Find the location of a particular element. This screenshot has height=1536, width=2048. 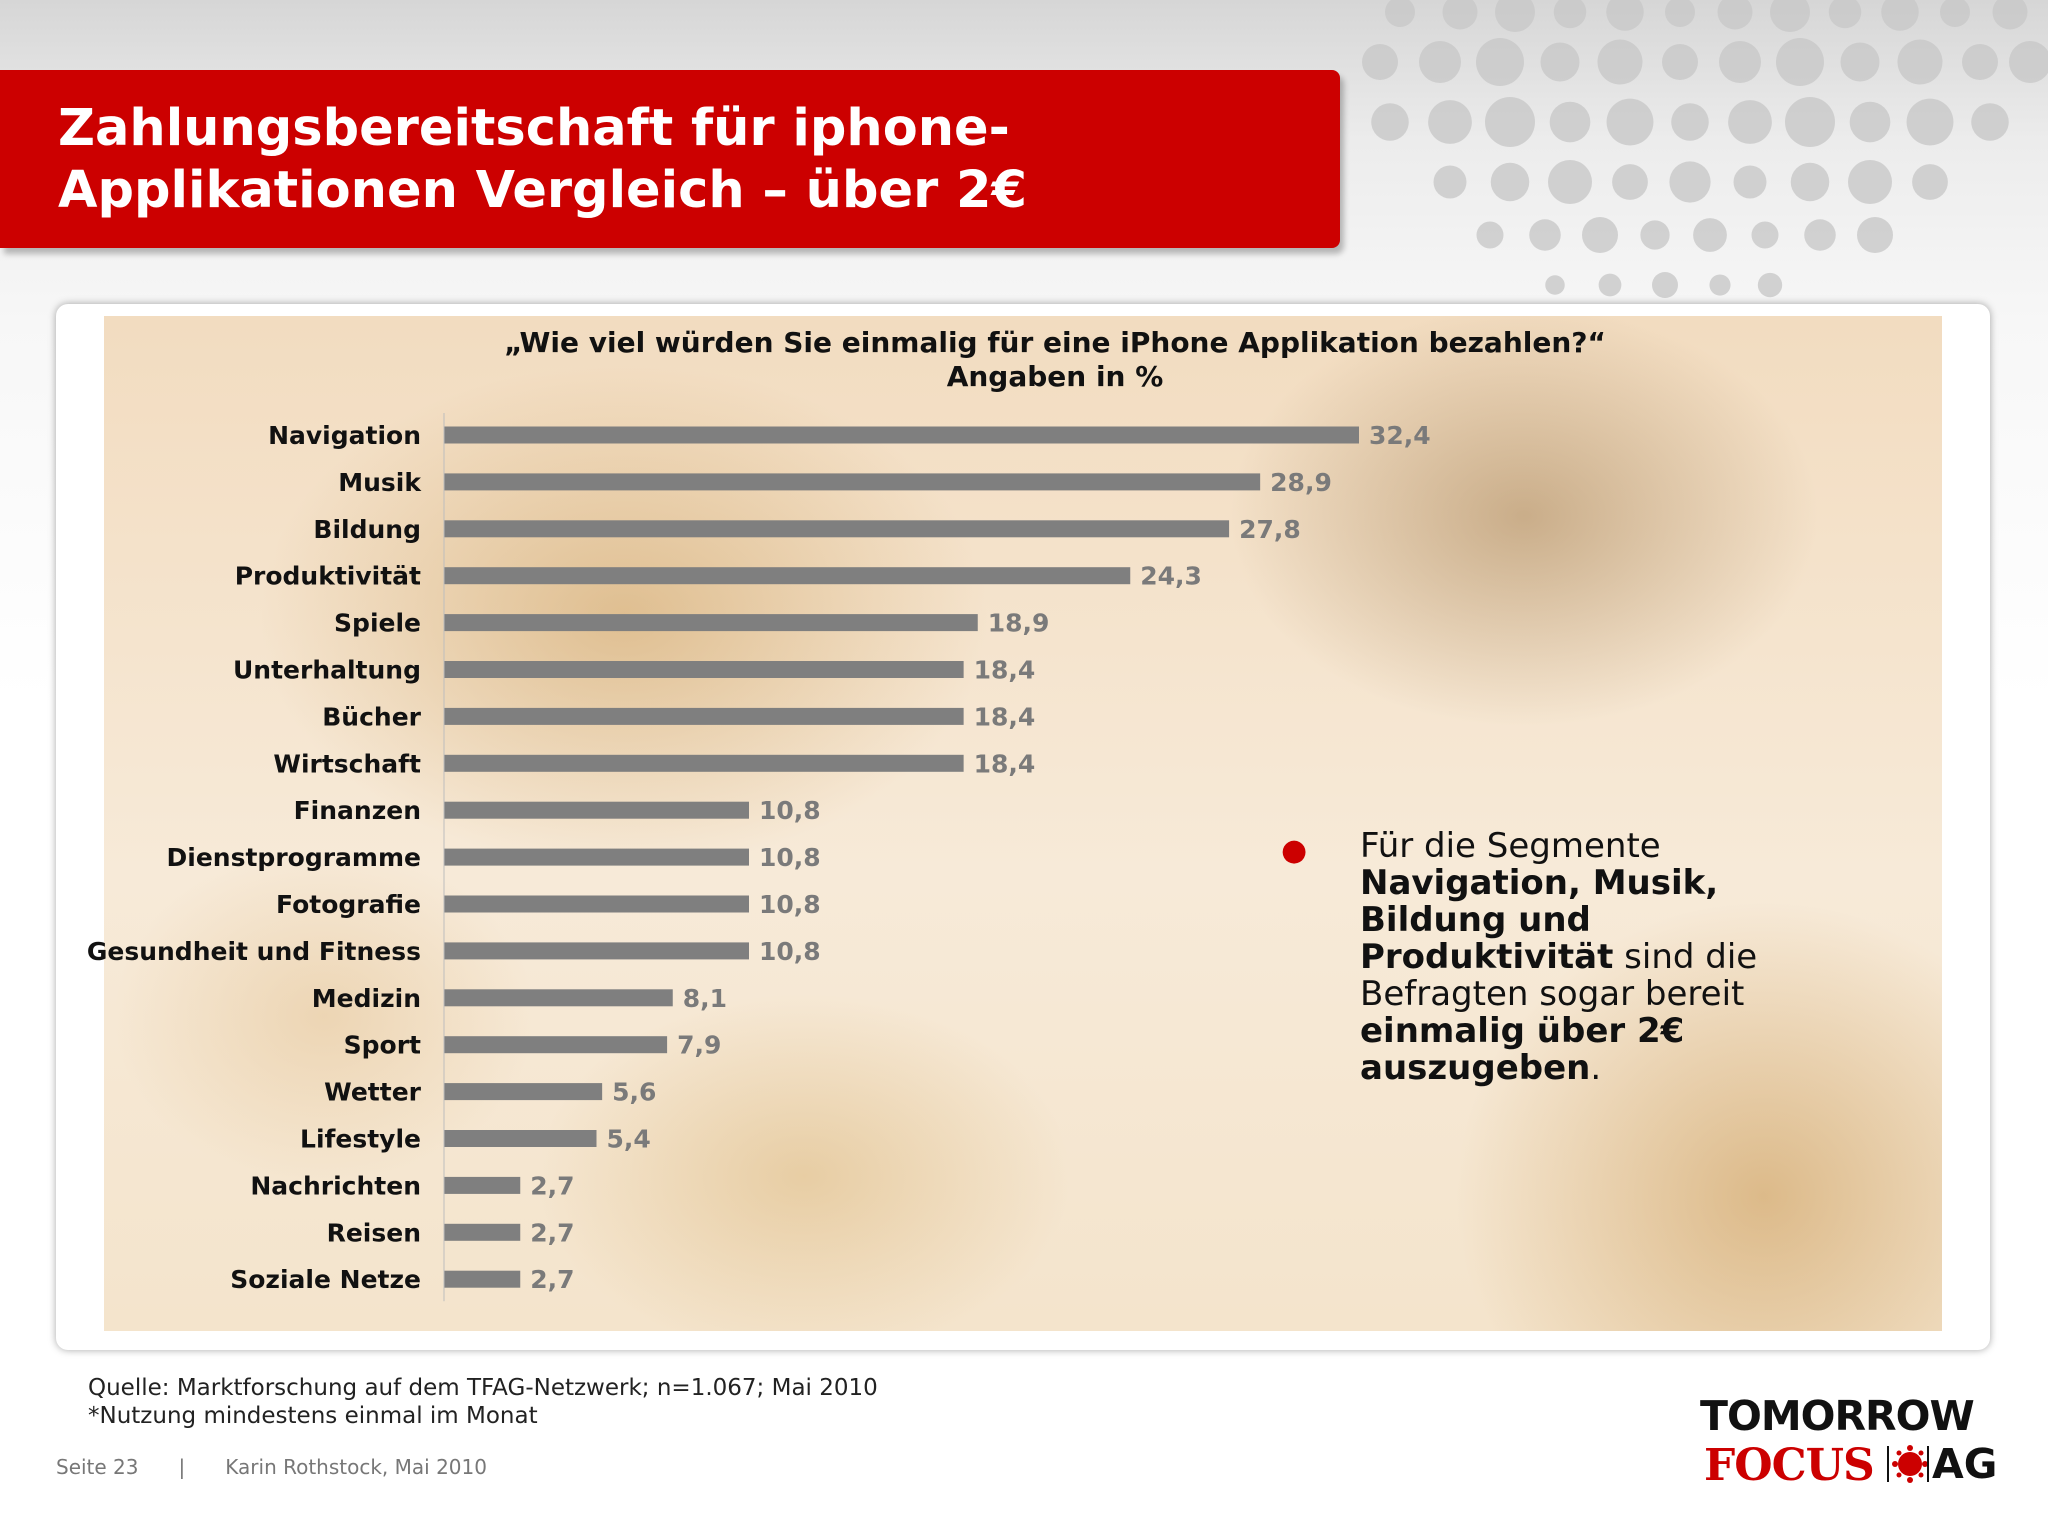

title-banner is located at coordinates (670, 159).